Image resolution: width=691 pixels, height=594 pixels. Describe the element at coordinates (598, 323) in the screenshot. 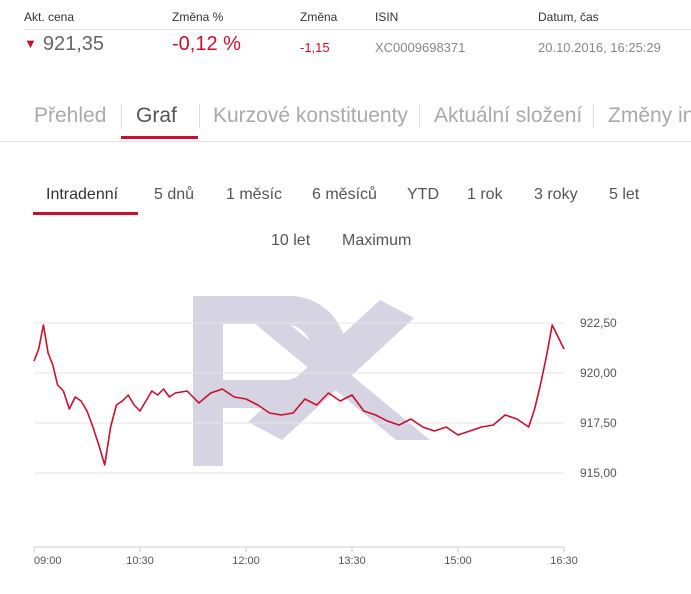

I see `y-tick-label: 922,50` at that location.